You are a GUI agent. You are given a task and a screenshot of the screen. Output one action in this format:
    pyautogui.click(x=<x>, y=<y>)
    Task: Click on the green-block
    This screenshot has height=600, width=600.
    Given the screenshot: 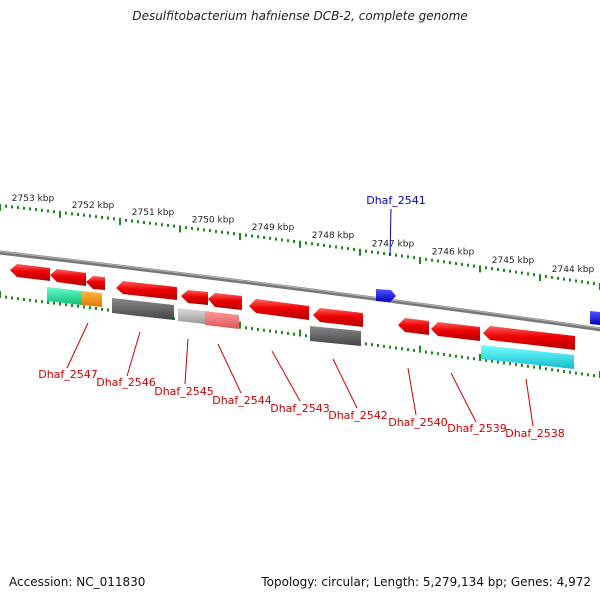 What is the action you would take?
    pyautogui.click(x=64, y=296)
    